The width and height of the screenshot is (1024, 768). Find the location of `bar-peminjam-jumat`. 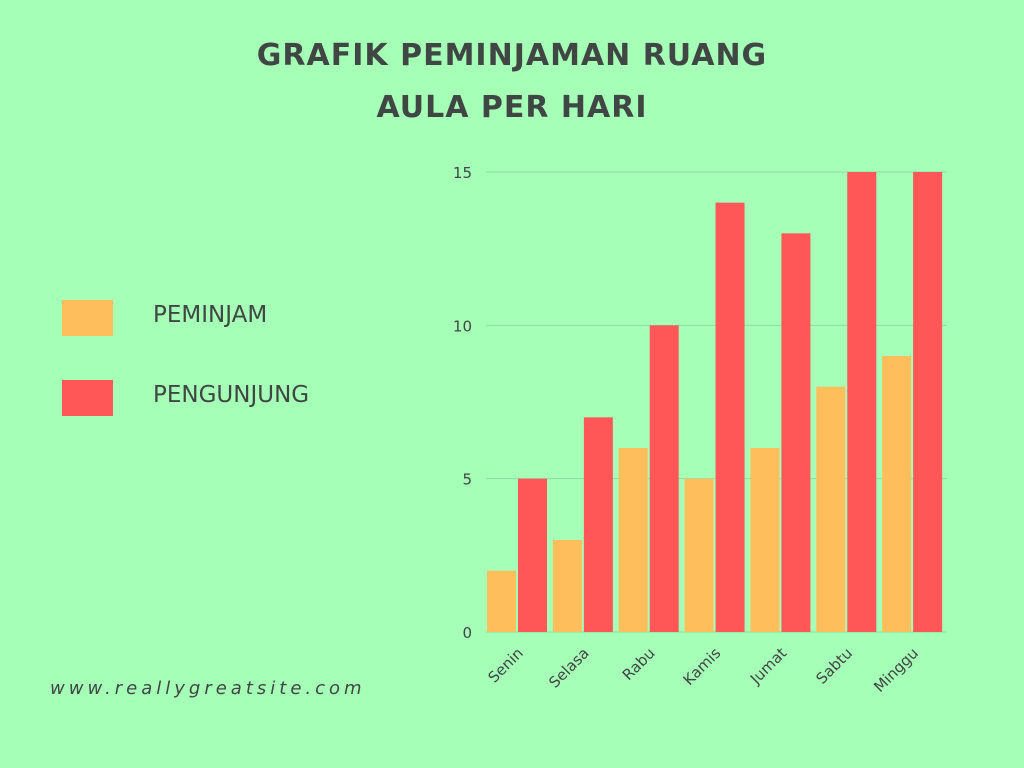

bar-peminjam-jumat is located at coordinates (765, 540).